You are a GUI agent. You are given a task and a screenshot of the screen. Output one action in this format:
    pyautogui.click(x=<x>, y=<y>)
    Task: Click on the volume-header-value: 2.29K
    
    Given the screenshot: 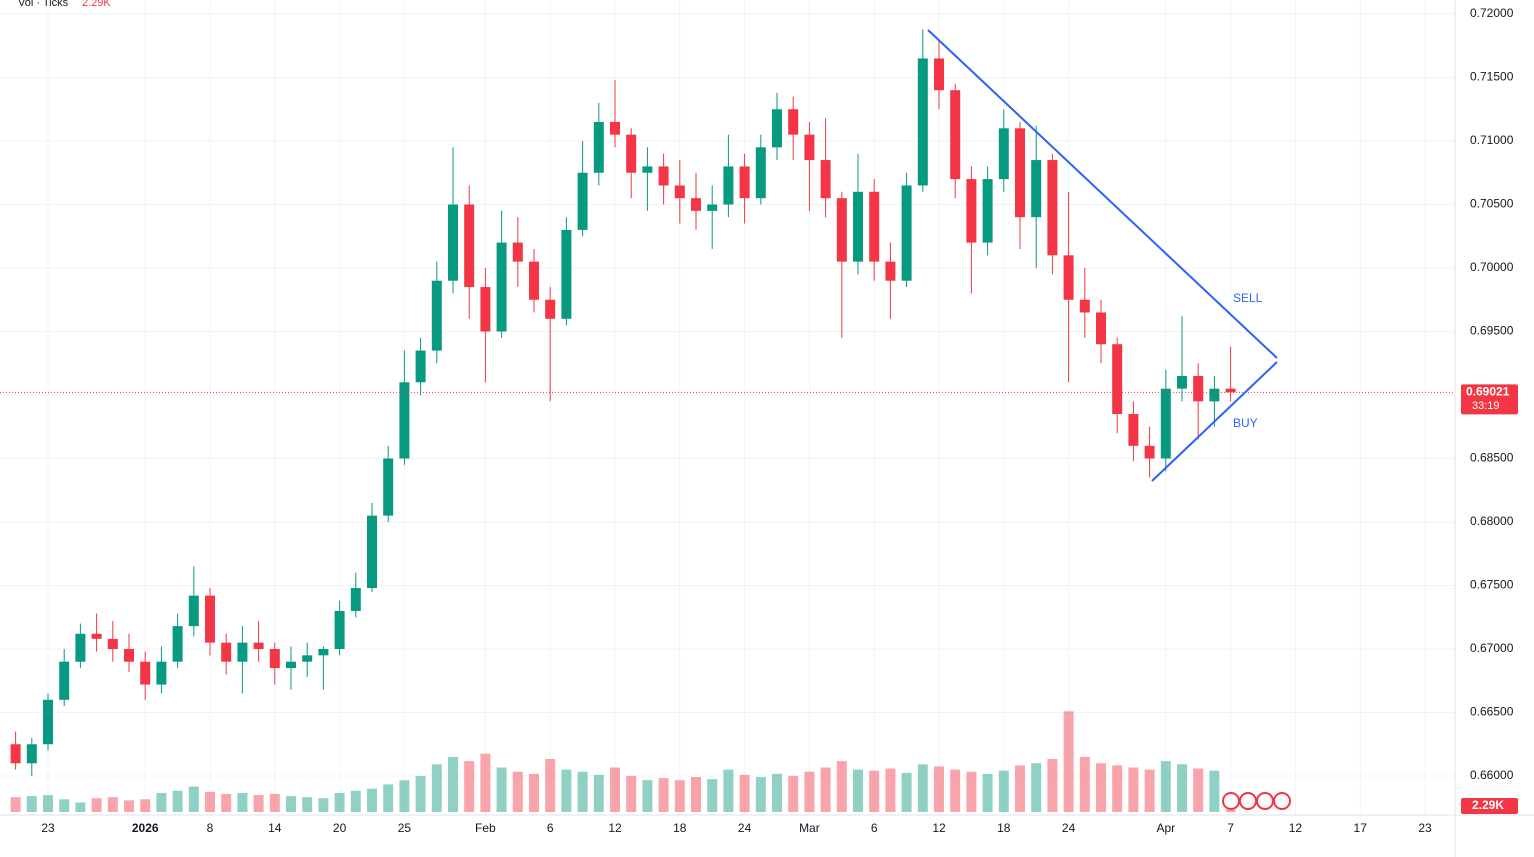 What is the action you would take?
    pyautogui.click(x=96, y=4)
    